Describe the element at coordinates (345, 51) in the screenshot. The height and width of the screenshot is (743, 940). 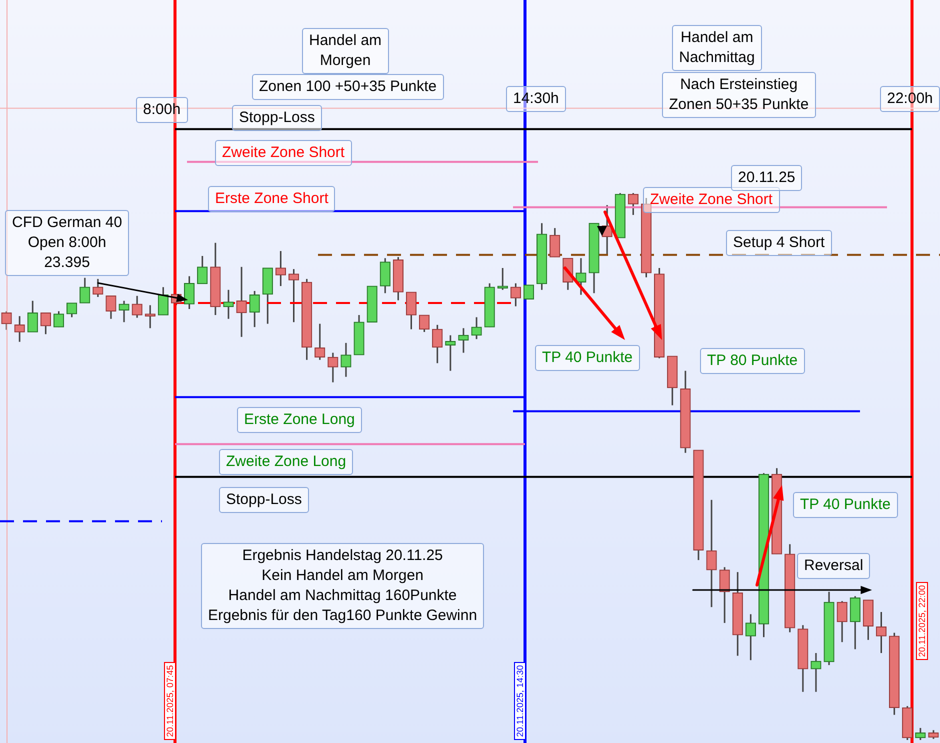
I see `text: Handel am Morgen` at that location.